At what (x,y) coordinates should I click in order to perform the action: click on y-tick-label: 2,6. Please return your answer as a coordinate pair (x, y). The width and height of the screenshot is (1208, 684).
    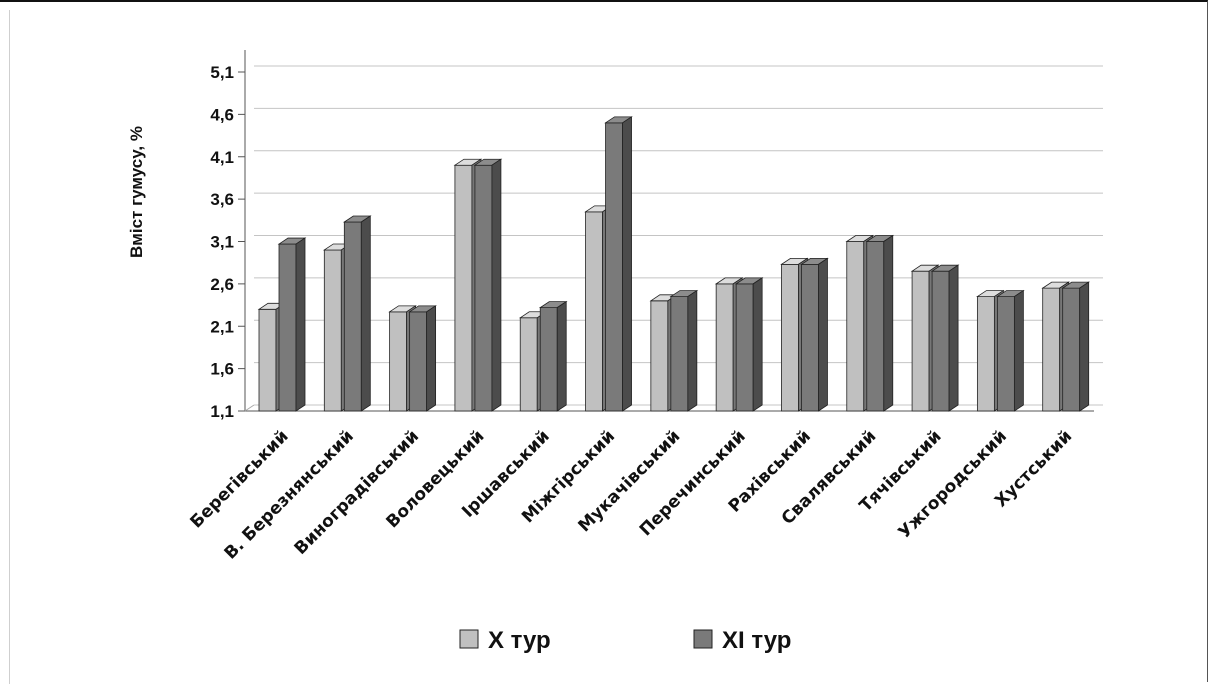
    Looking at the image, I should click on (222, 284).